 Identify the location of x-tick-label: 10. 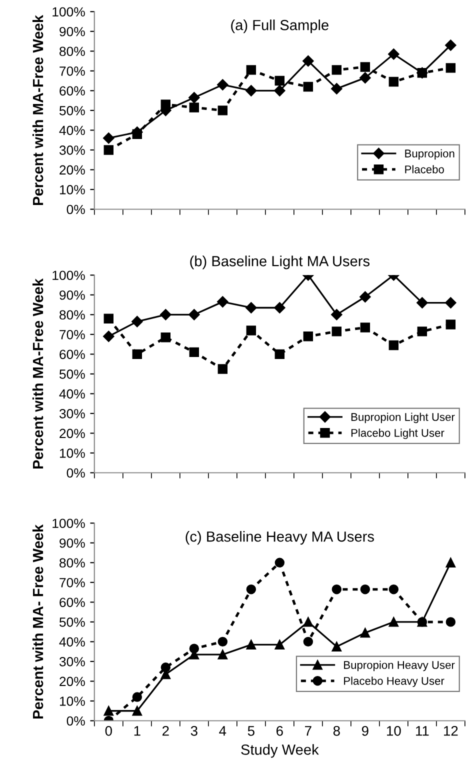
(394, 731).